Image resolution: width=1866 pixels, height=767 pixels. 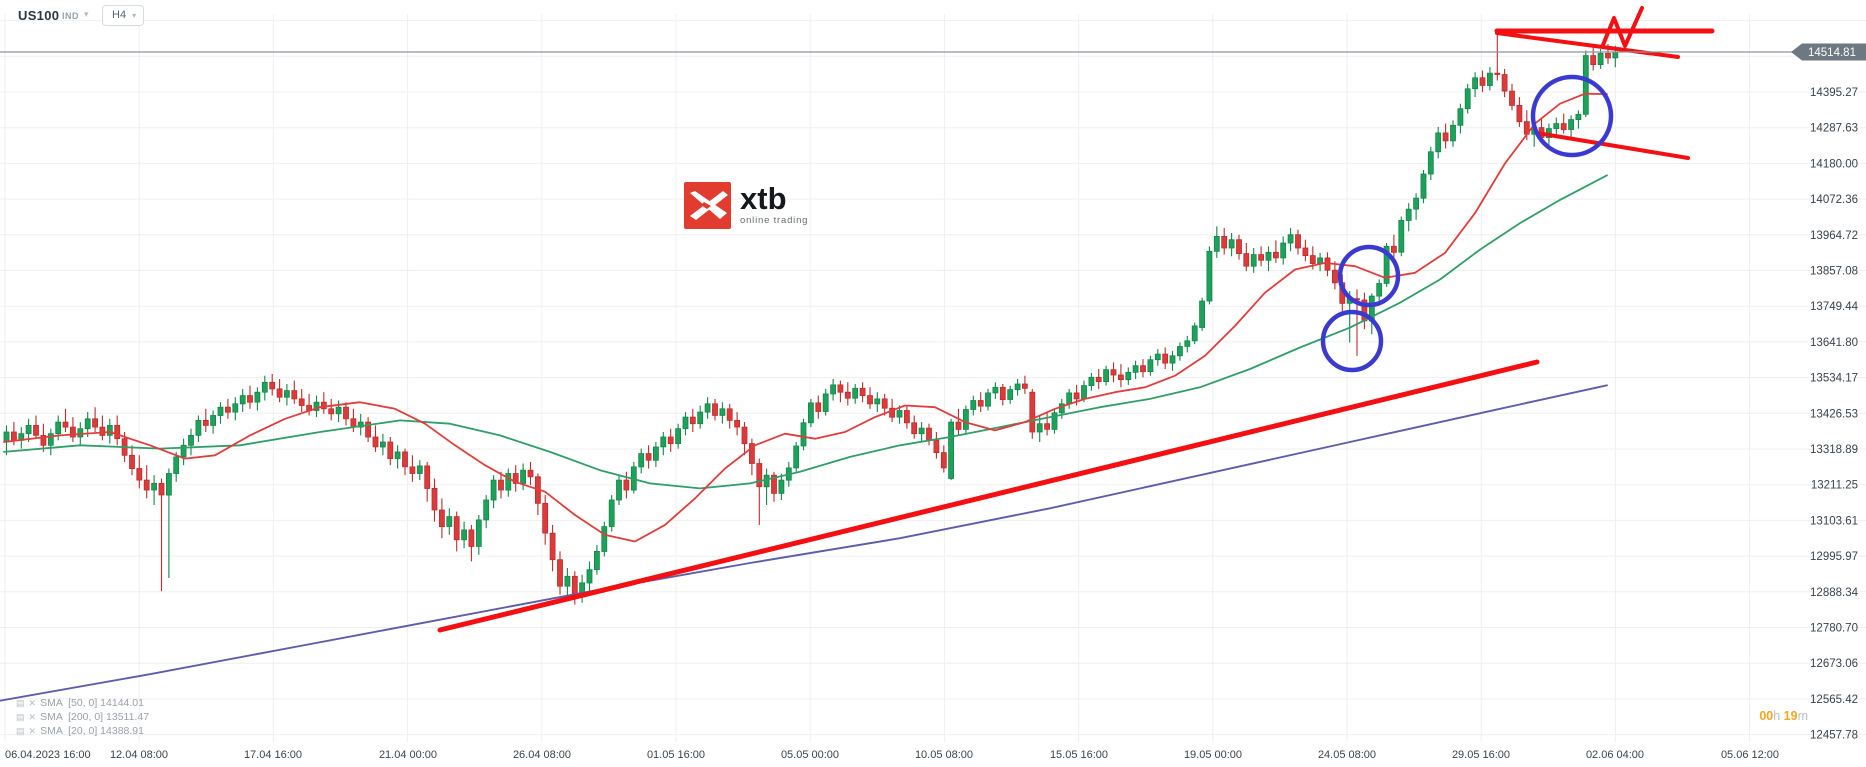 What do you see at coordinates (95, 717) in the screenshot?
I see `indicator-label: SMA [200, 0] 13511.47` at bounding box center [95, 717].